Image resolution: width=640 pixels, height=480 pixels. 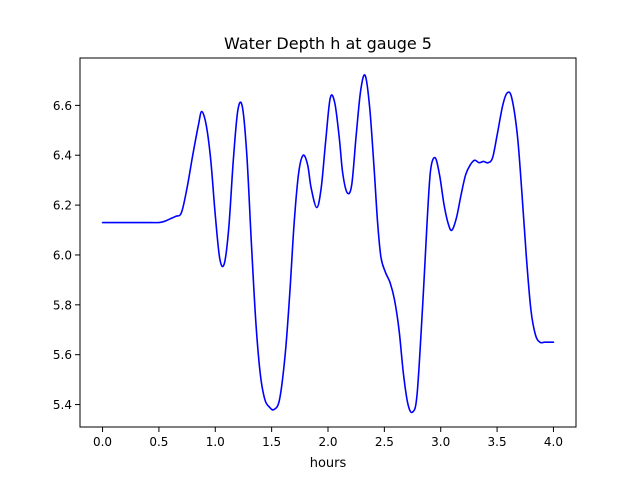 I want to click on y-axis: 5.4 5.6 5.8 6.0 6.2 6.4 6.6, so click(x=66, y=255).